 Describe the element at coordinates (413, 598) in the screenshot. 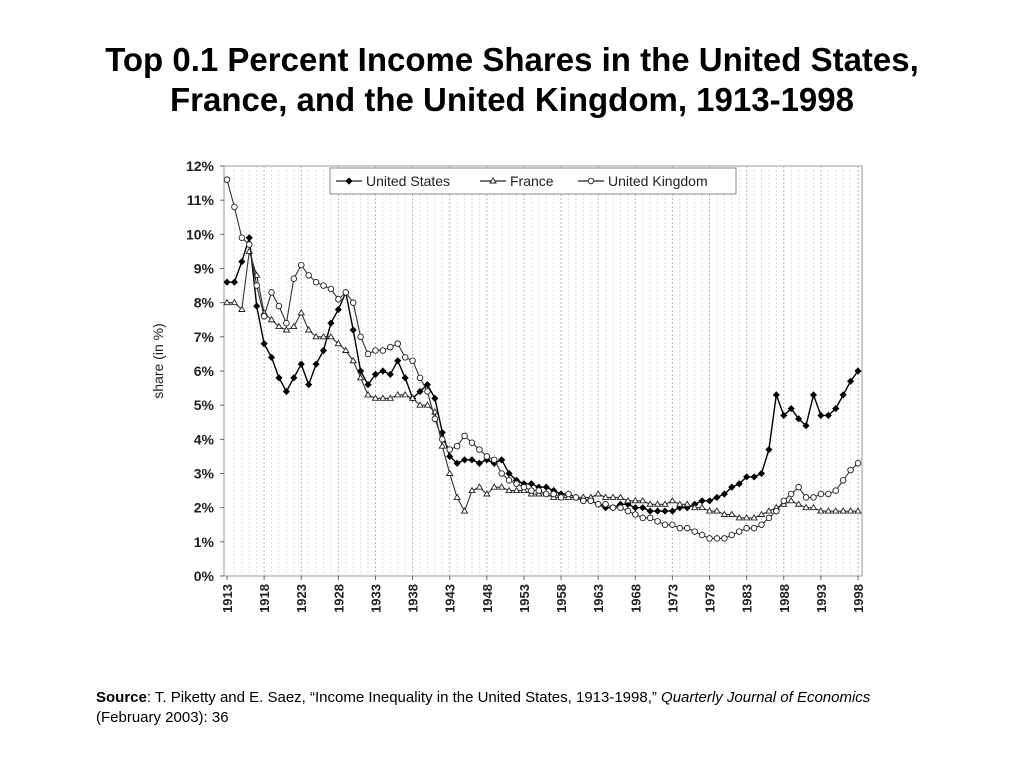

I see `x-tick-label: 1938` at that location.